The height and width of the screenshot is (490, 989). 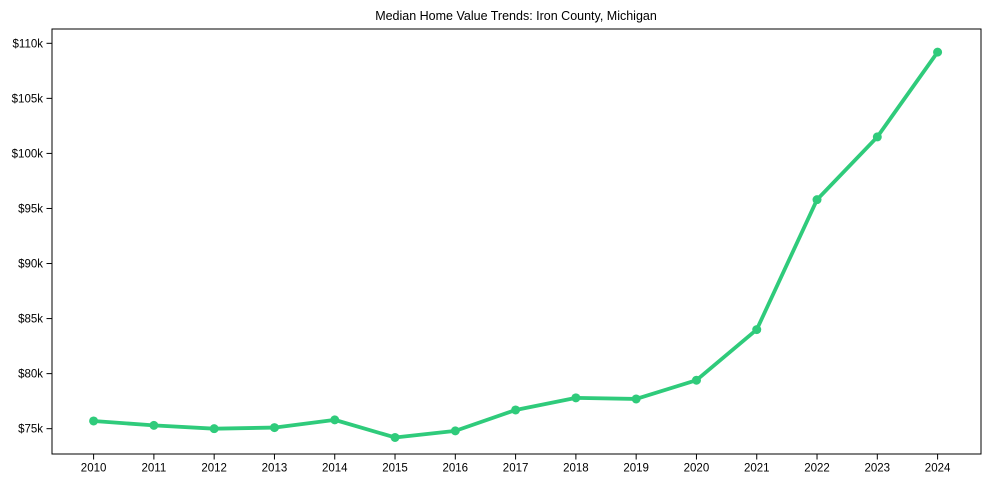 I want to click on x-tick-label: 2014, so click(x=335, y=469).